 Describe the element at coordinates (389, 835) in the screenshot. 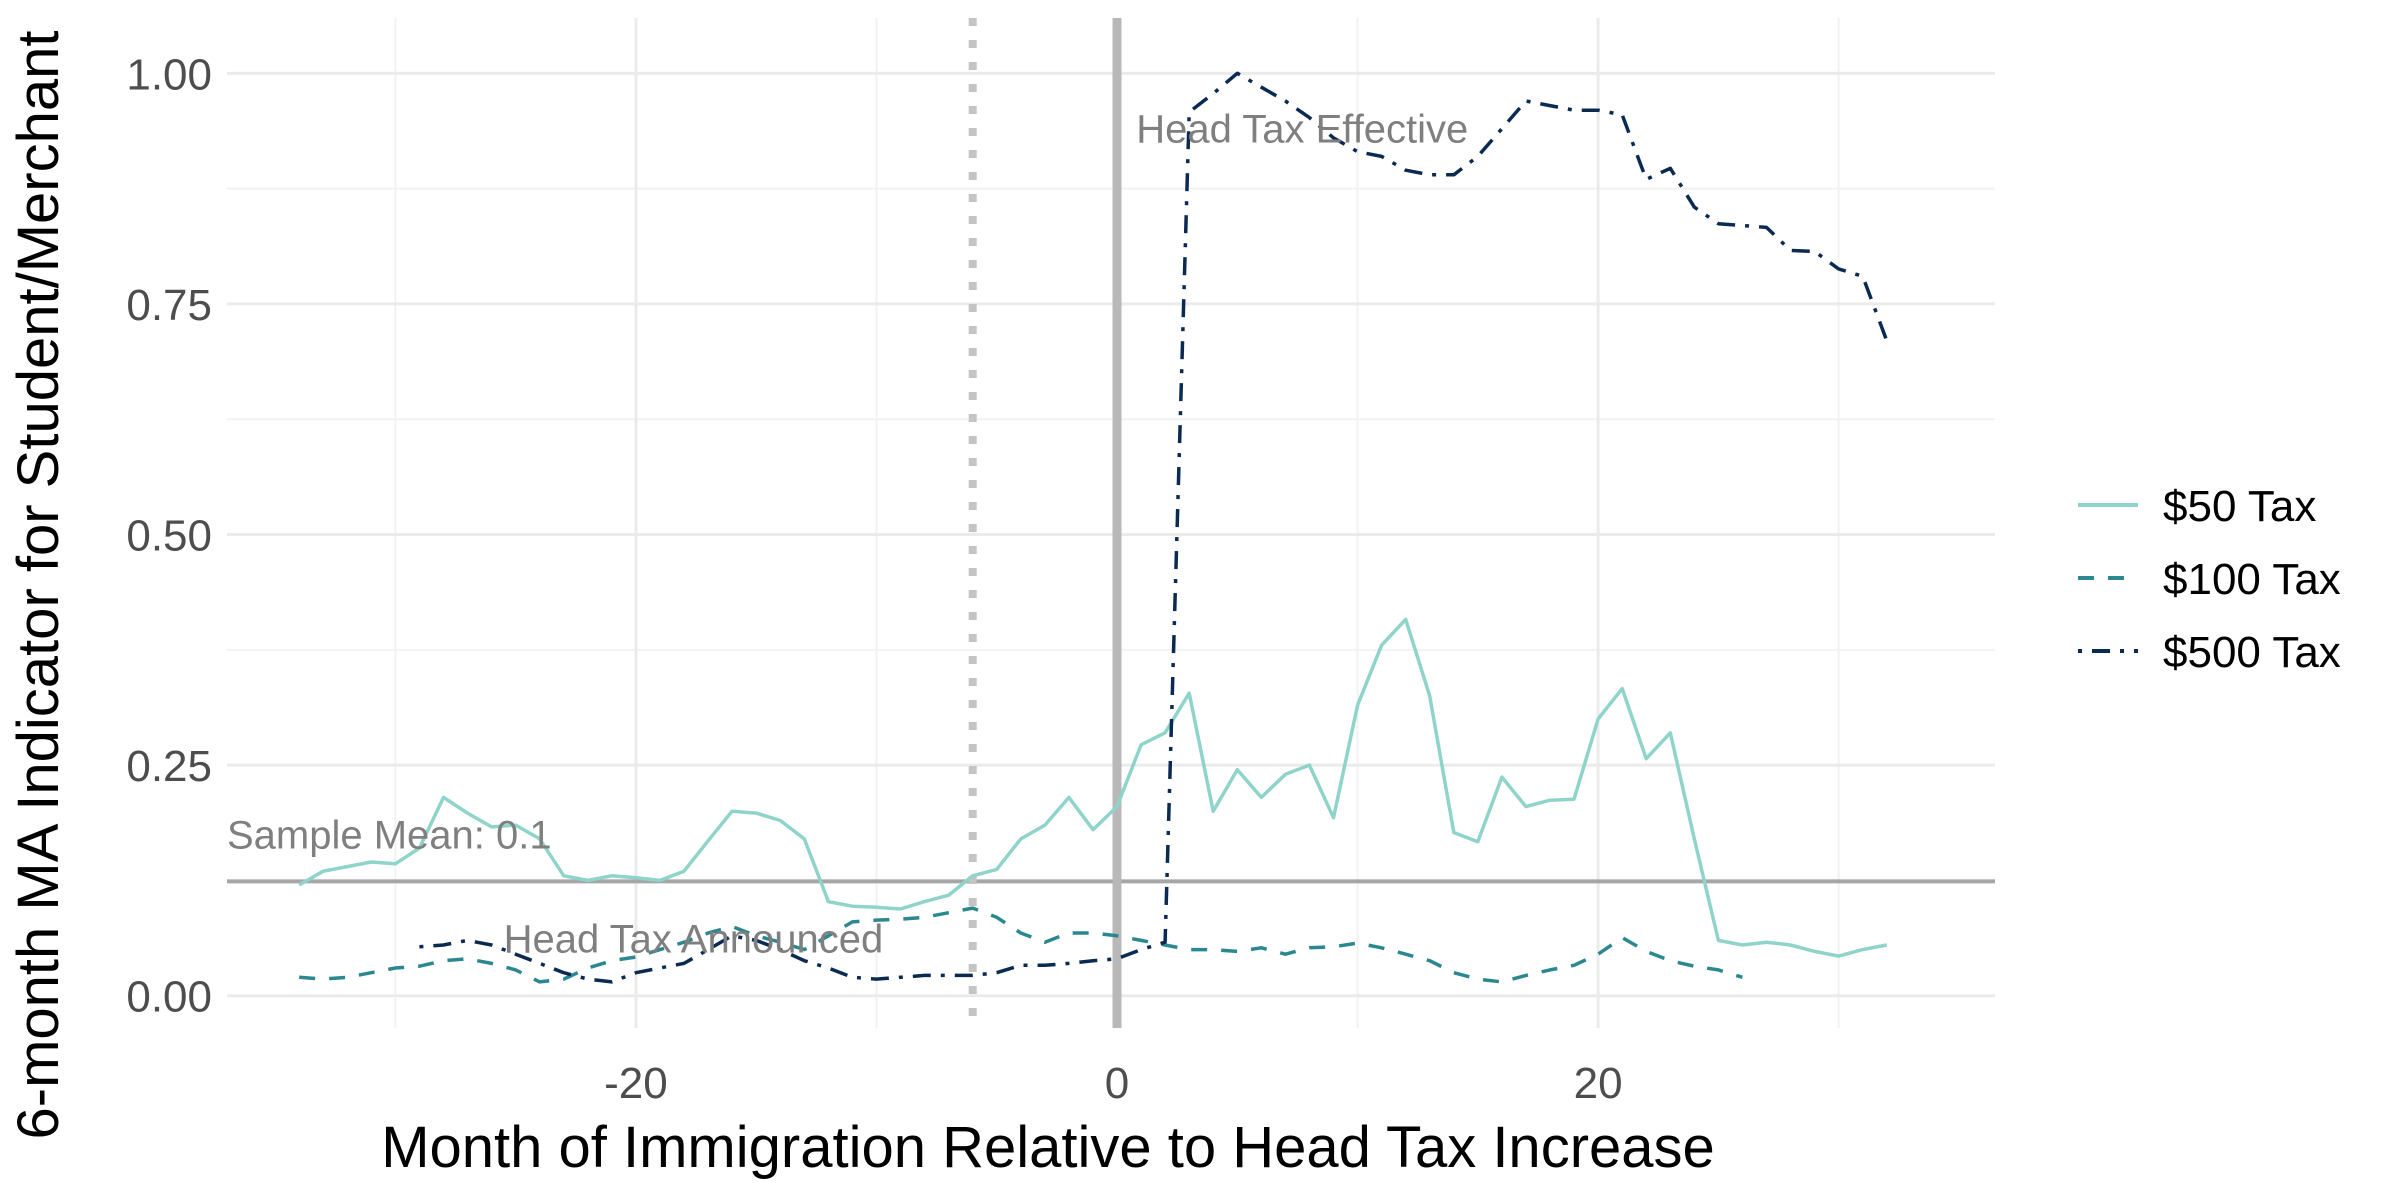

I see `sample-mean-label: Sample Mean: 0.1` at that location.